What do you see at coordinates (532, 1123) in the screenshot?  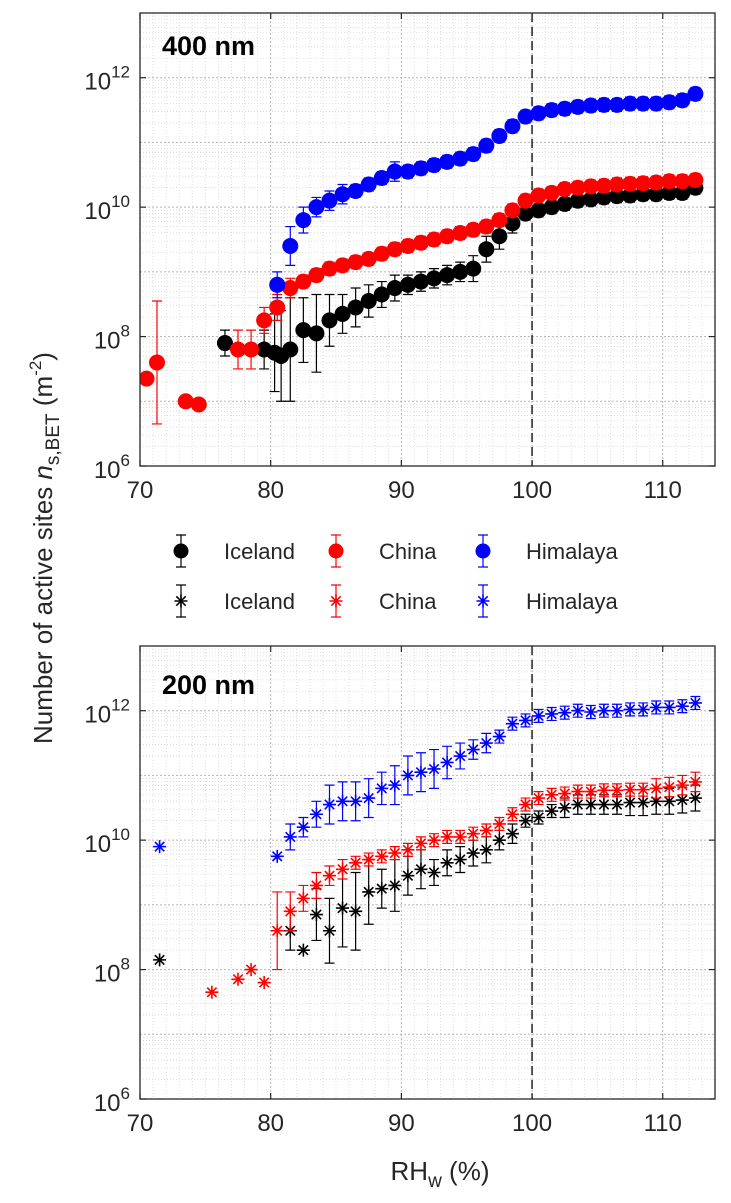 I see `x-tick-label: 100` at bounding box center [532, 1123].